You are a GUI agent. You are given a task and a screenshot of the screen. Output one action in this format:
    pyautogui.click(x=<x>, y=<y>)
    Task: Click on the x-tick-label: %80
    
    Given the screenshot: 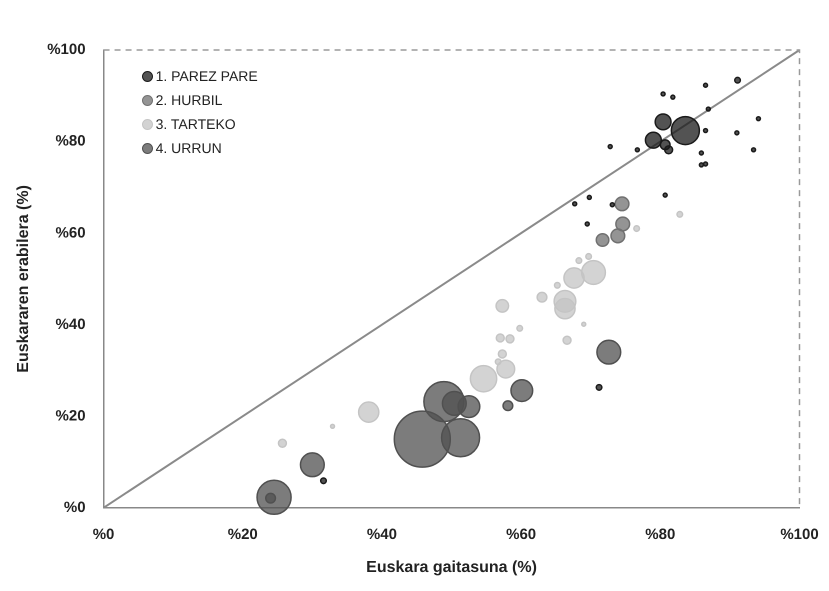 What is the action you would take?
    pyautogui.click(x=660, y=534)
    